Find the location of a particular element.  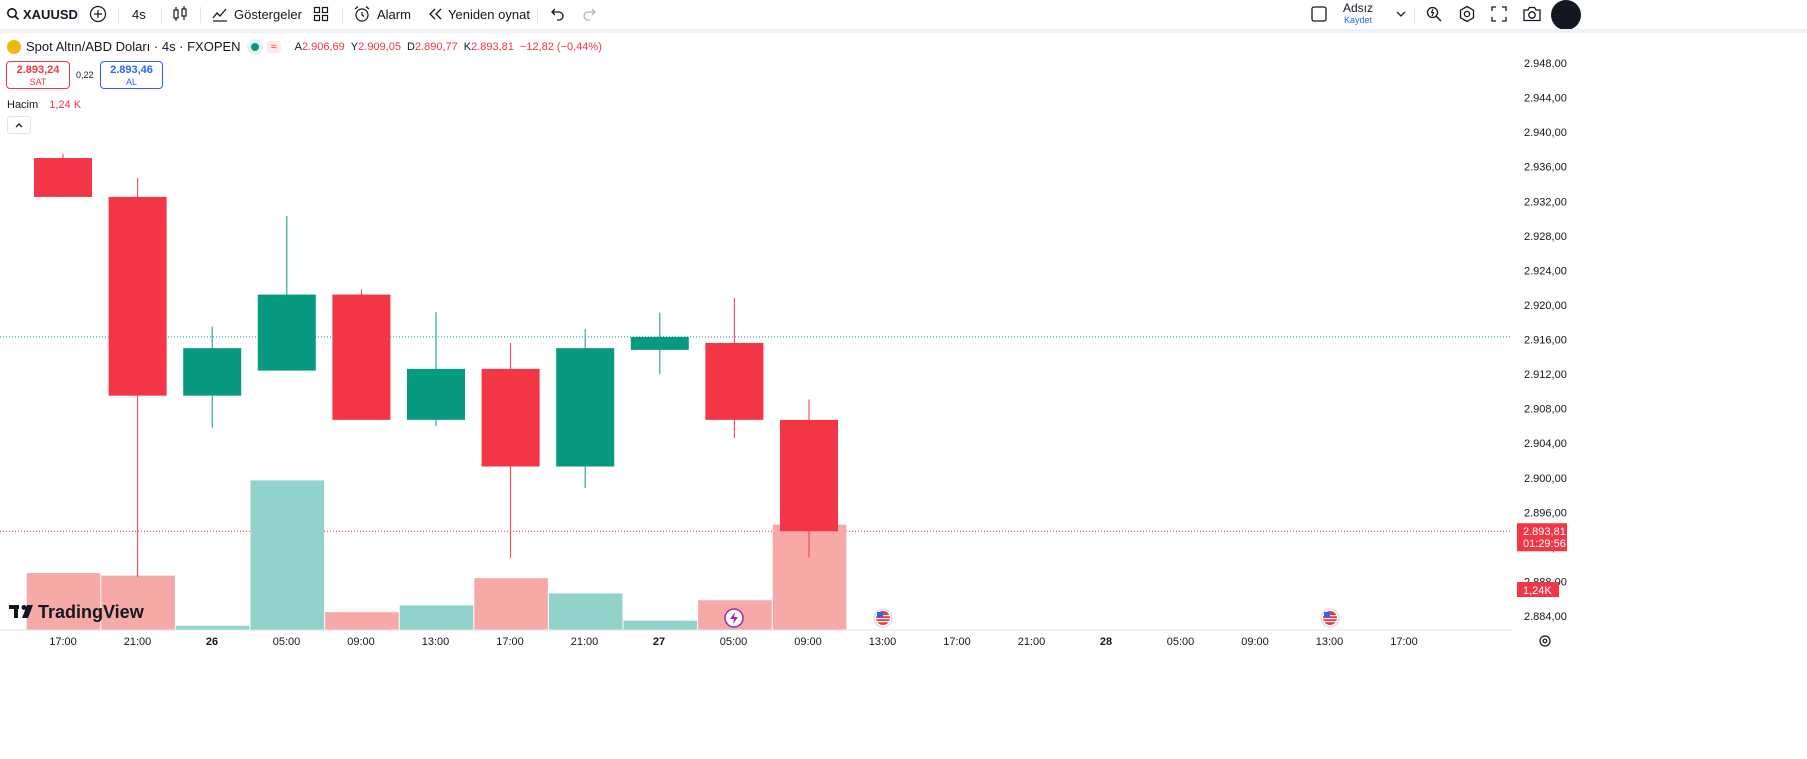

instrument-logo-icon is located at coordinates (14, 46).